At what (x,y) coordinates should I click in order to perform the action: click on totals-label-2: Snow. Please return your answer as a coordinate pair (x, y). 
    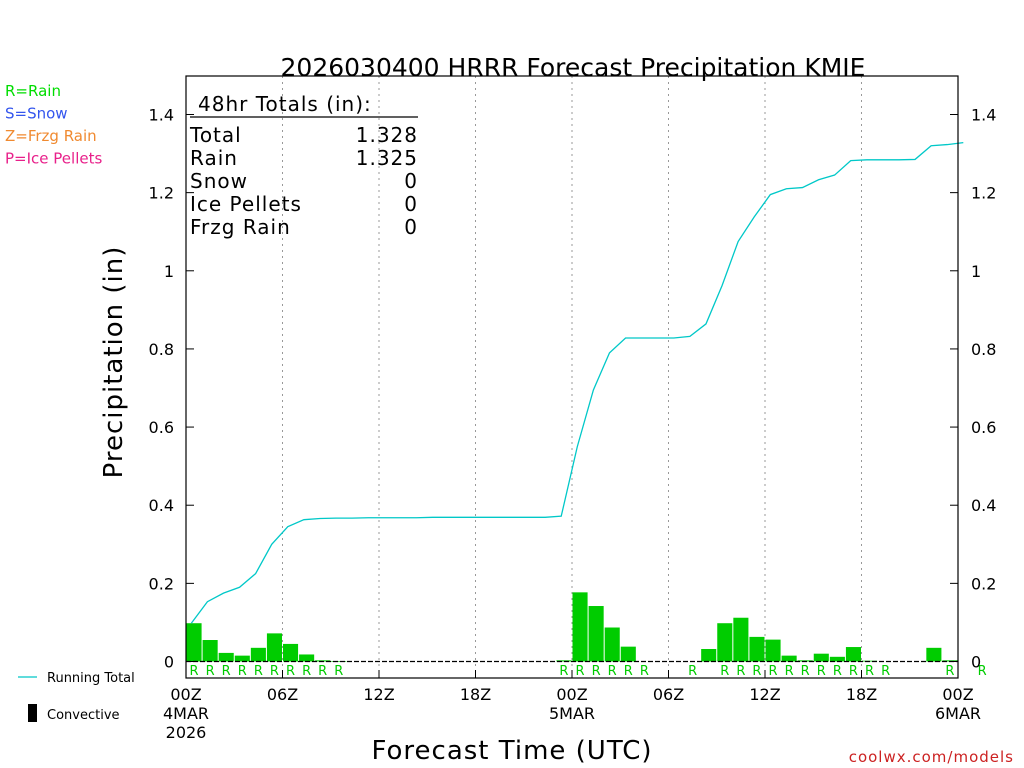
    Looking at the image, I should click on (219, 181).